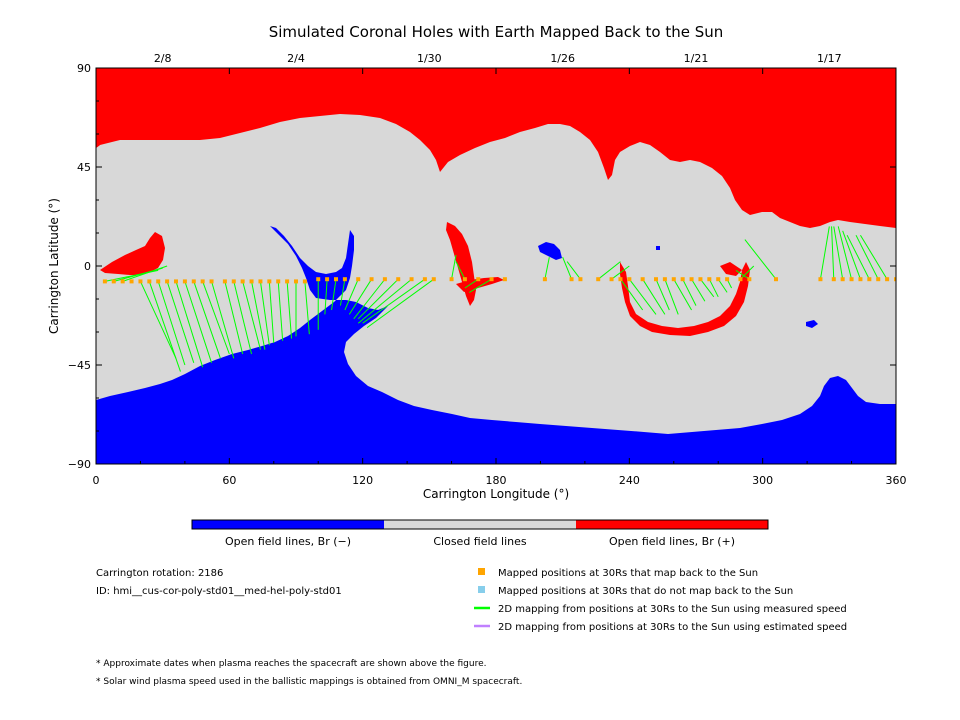 This screenshot has width=960, height=720. Describe the element at coordinates (480, 541) in the screenshot. I see `colorbar-label-closed: Closed field lines` at that location.